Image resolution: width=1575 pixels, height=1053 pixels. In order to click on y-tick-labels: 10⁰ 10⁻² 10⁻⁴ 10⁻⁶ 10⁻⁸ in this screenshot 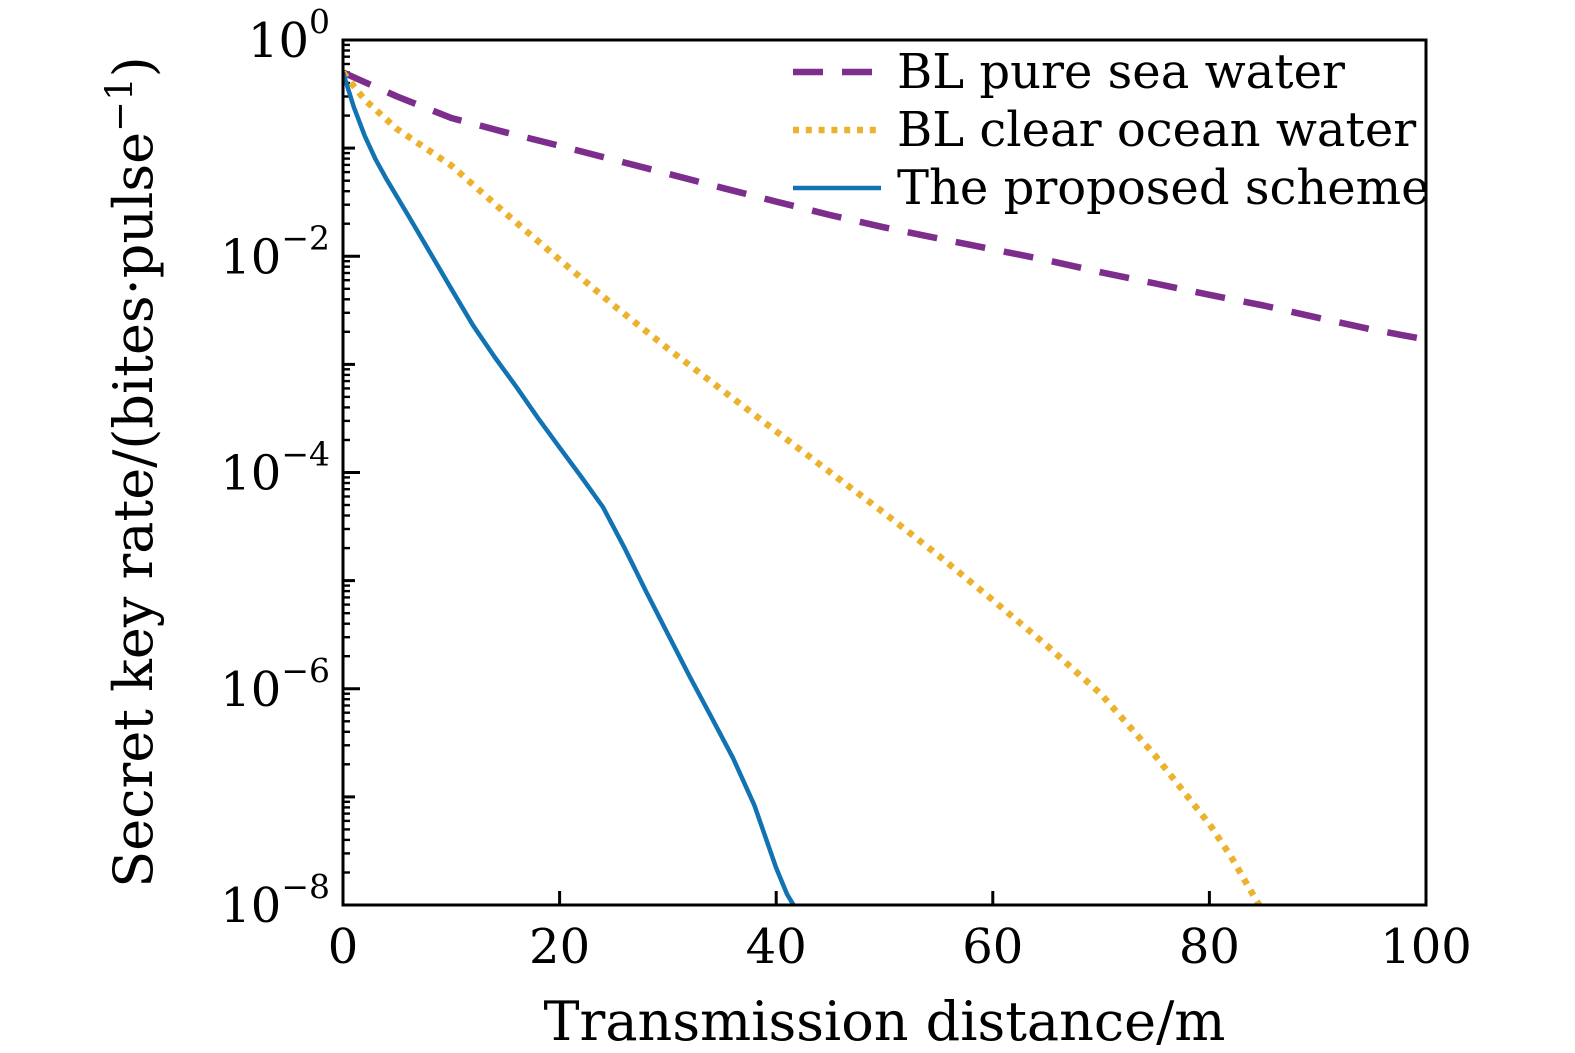, I will do `click(275, 468)`.